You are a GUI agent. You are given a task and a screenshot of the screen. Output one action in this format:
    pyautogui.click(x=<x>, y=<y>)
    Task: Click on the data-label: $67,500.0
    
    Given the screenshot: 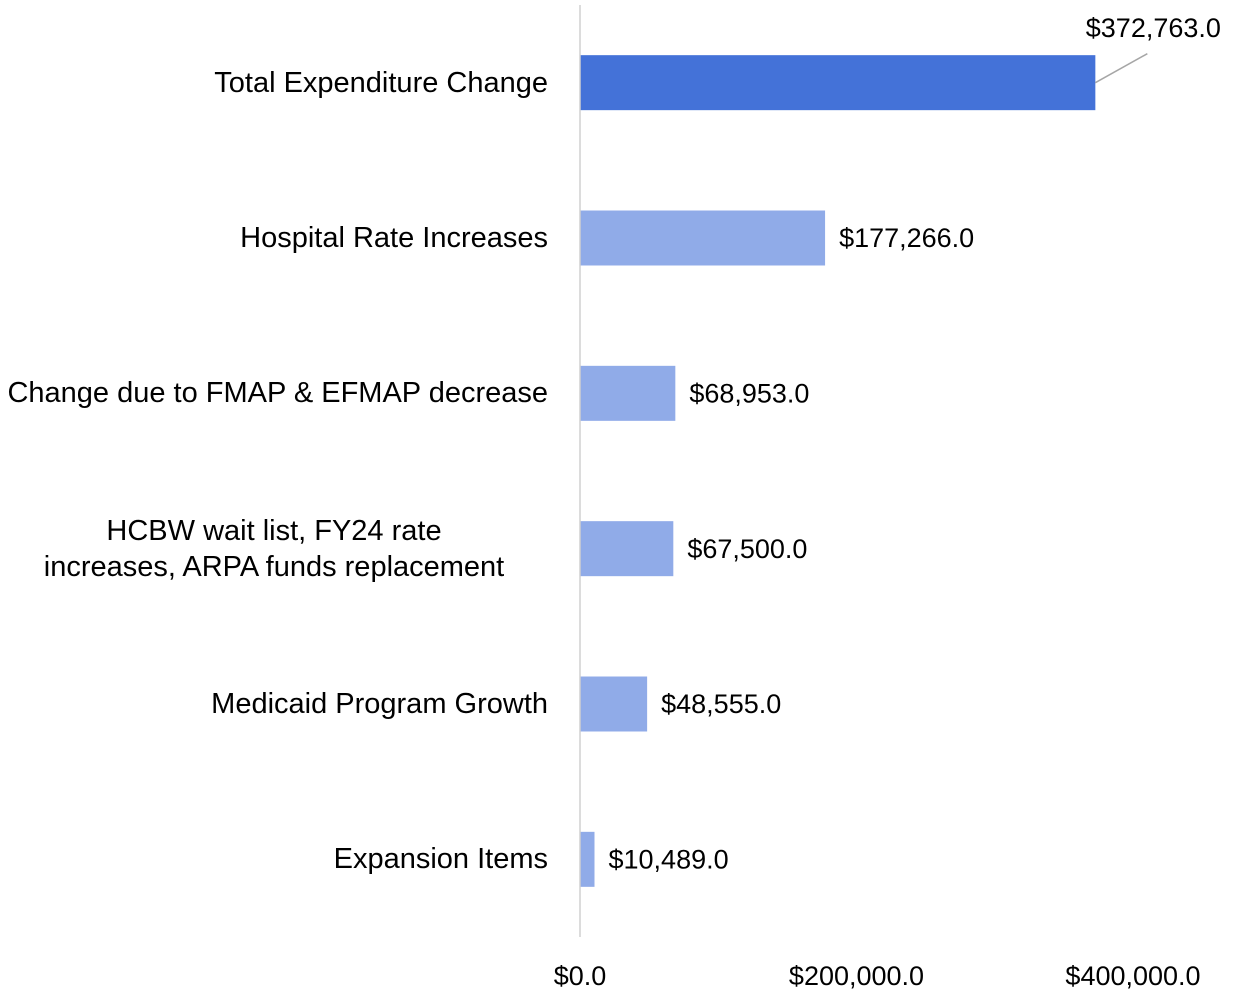 What is the action you would take?
    pyautogui.click(x=747, y=549)
    